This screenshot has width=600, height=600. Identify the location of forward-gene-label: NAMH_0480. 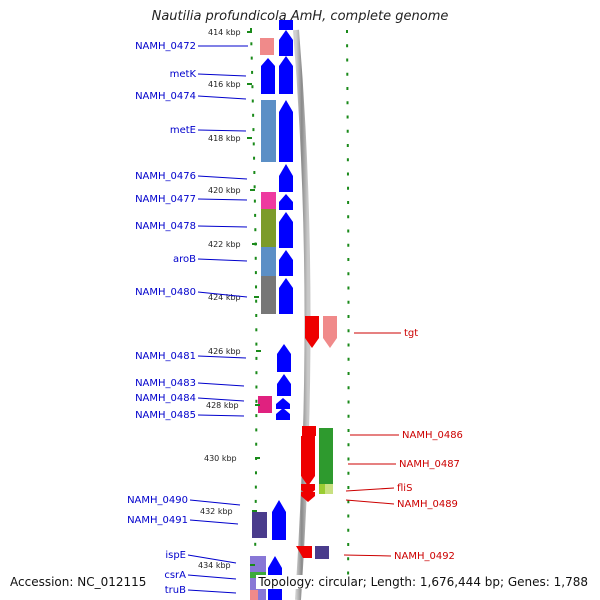
(165, 292).